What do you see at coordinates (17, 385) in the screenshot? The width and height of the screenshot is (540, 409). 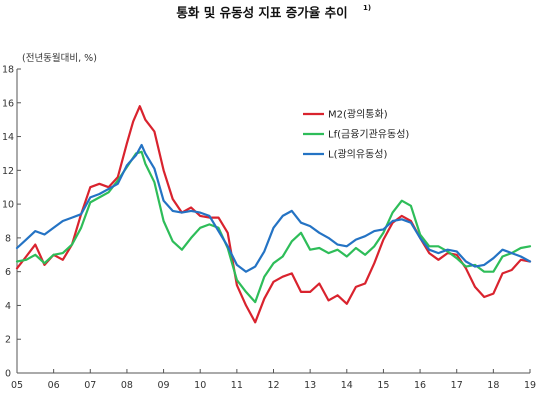 I see `x-tick-label: 05` at bounding box center [17, 385].